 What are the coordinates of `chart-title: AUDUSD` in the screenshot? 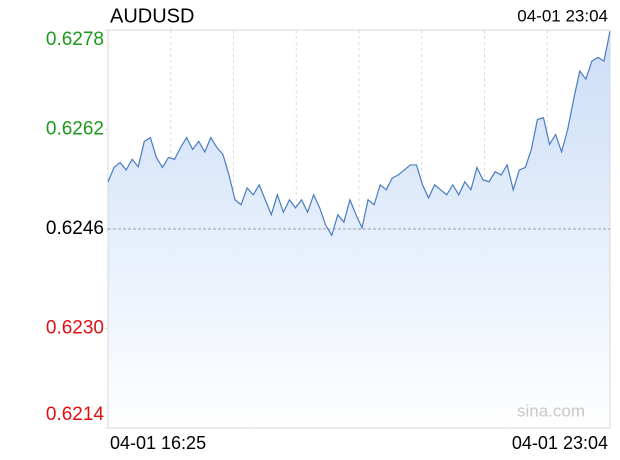 It's located at (152, 16).